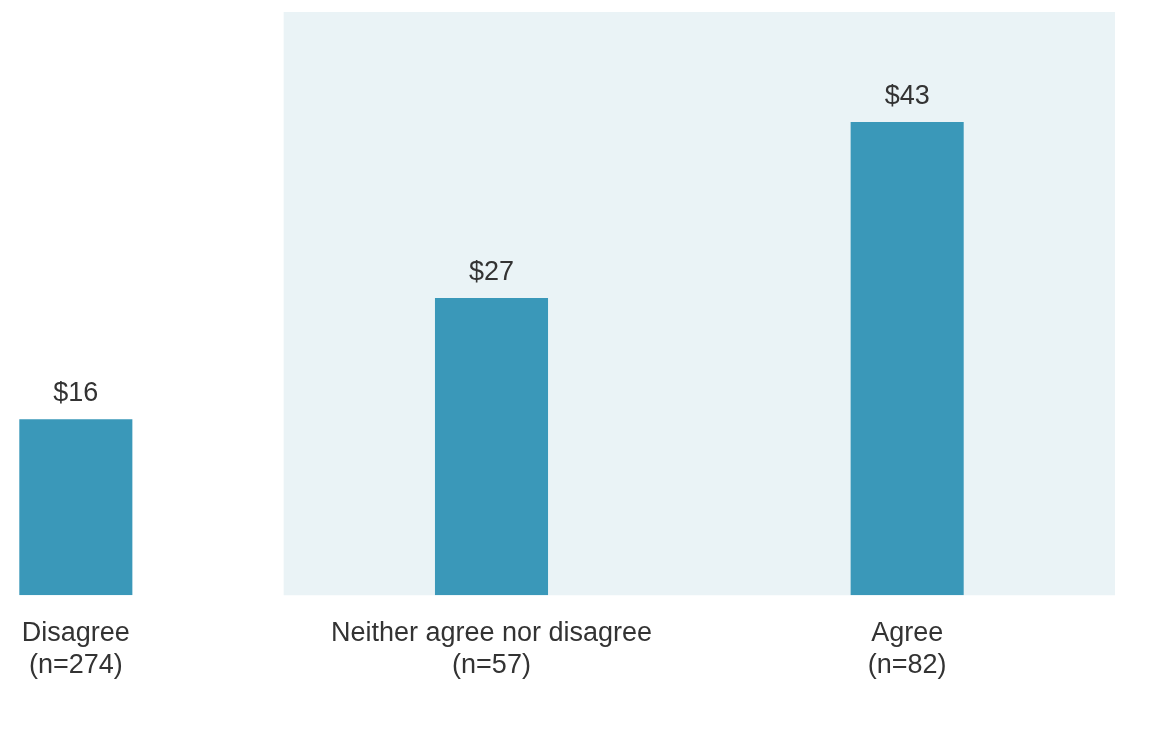 Image resolution: width=1155 pixels, height=734 pixels. I want to click on data-label: $43, so click(907, 94).